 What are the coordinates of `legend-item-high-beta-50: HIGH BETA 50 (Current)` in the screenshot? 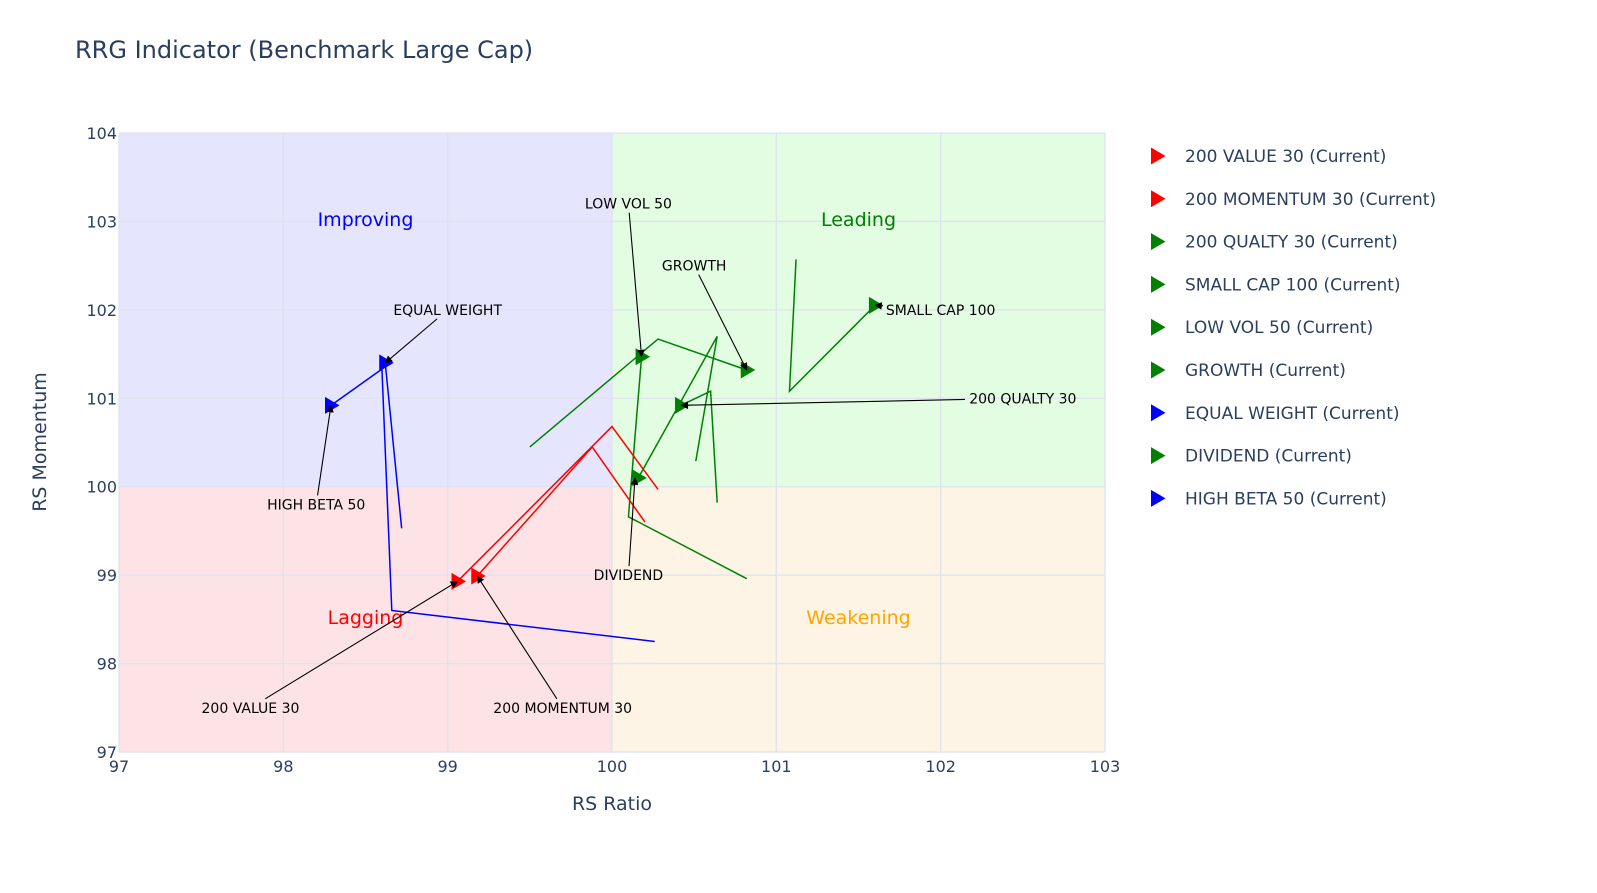 It's located at (1269, 499).